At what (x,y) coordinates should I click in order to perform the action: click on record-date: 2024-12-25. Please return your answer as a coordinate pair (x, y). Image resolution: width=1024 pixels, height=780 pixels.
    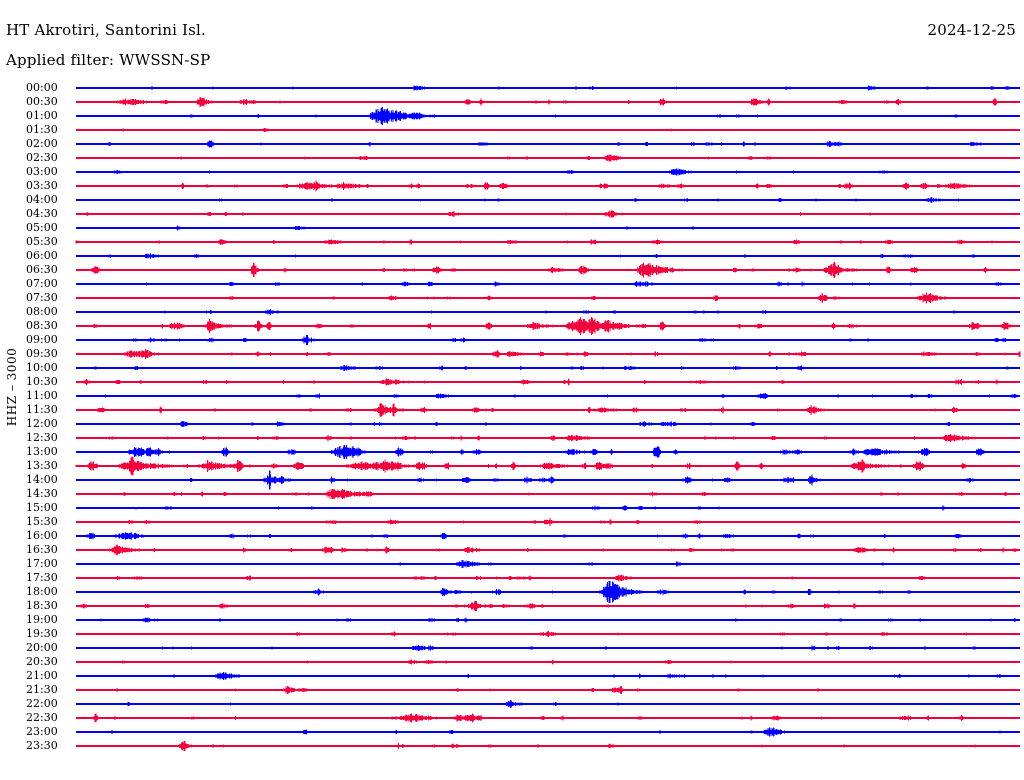
    Looking at the image, I should click on (971, 30).